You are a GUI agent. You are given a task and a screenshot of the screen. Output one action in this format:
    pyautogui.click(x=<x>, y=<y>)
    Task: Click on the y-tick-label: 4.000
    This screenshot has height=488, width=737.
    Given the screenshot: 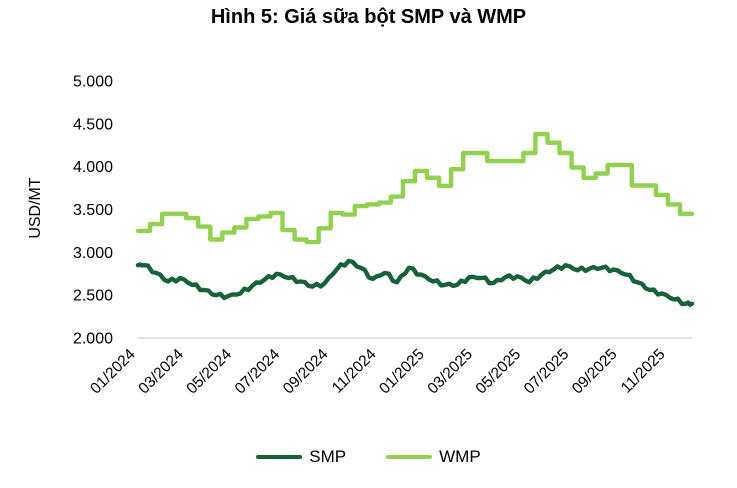 What is the action you would take?
    pyautogui.click(x=93, y=167)
    